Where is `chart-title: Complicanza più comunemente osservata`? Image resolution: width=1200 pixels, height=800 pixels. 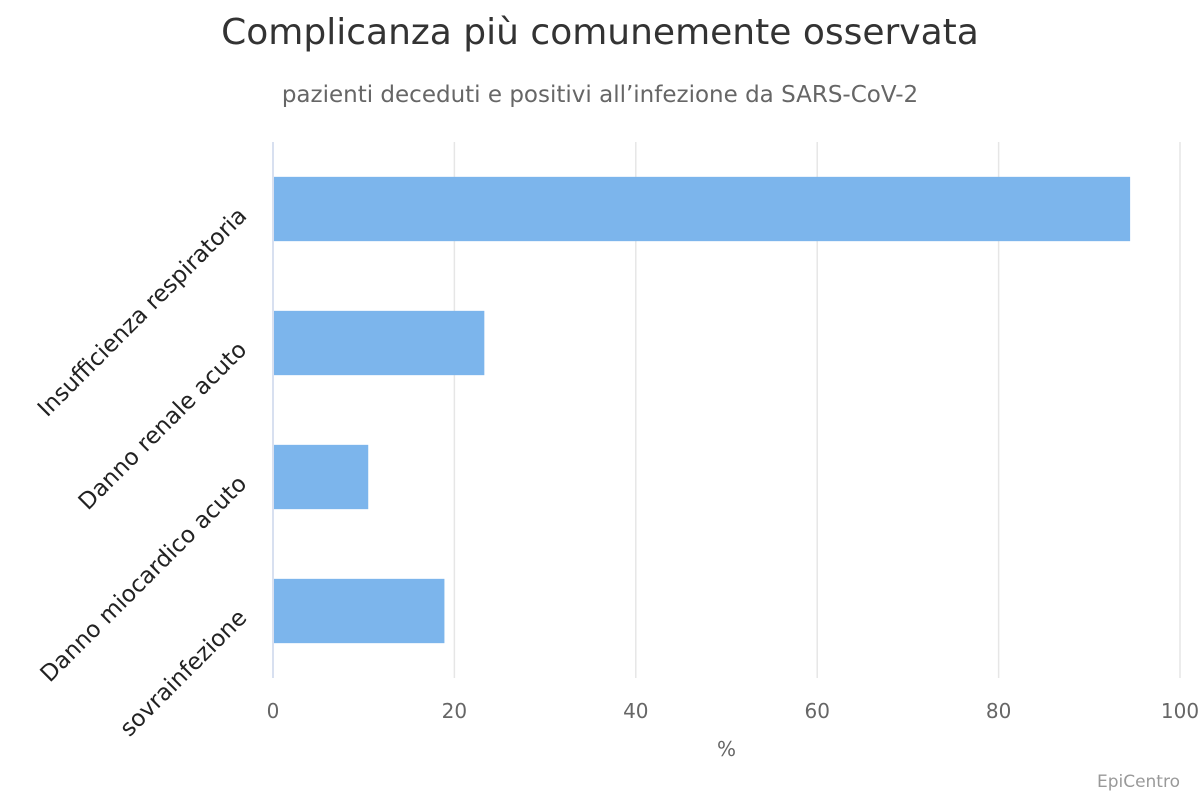 chart-title: Complicanza più comunemente osservata is located at coordinates (600, 32).